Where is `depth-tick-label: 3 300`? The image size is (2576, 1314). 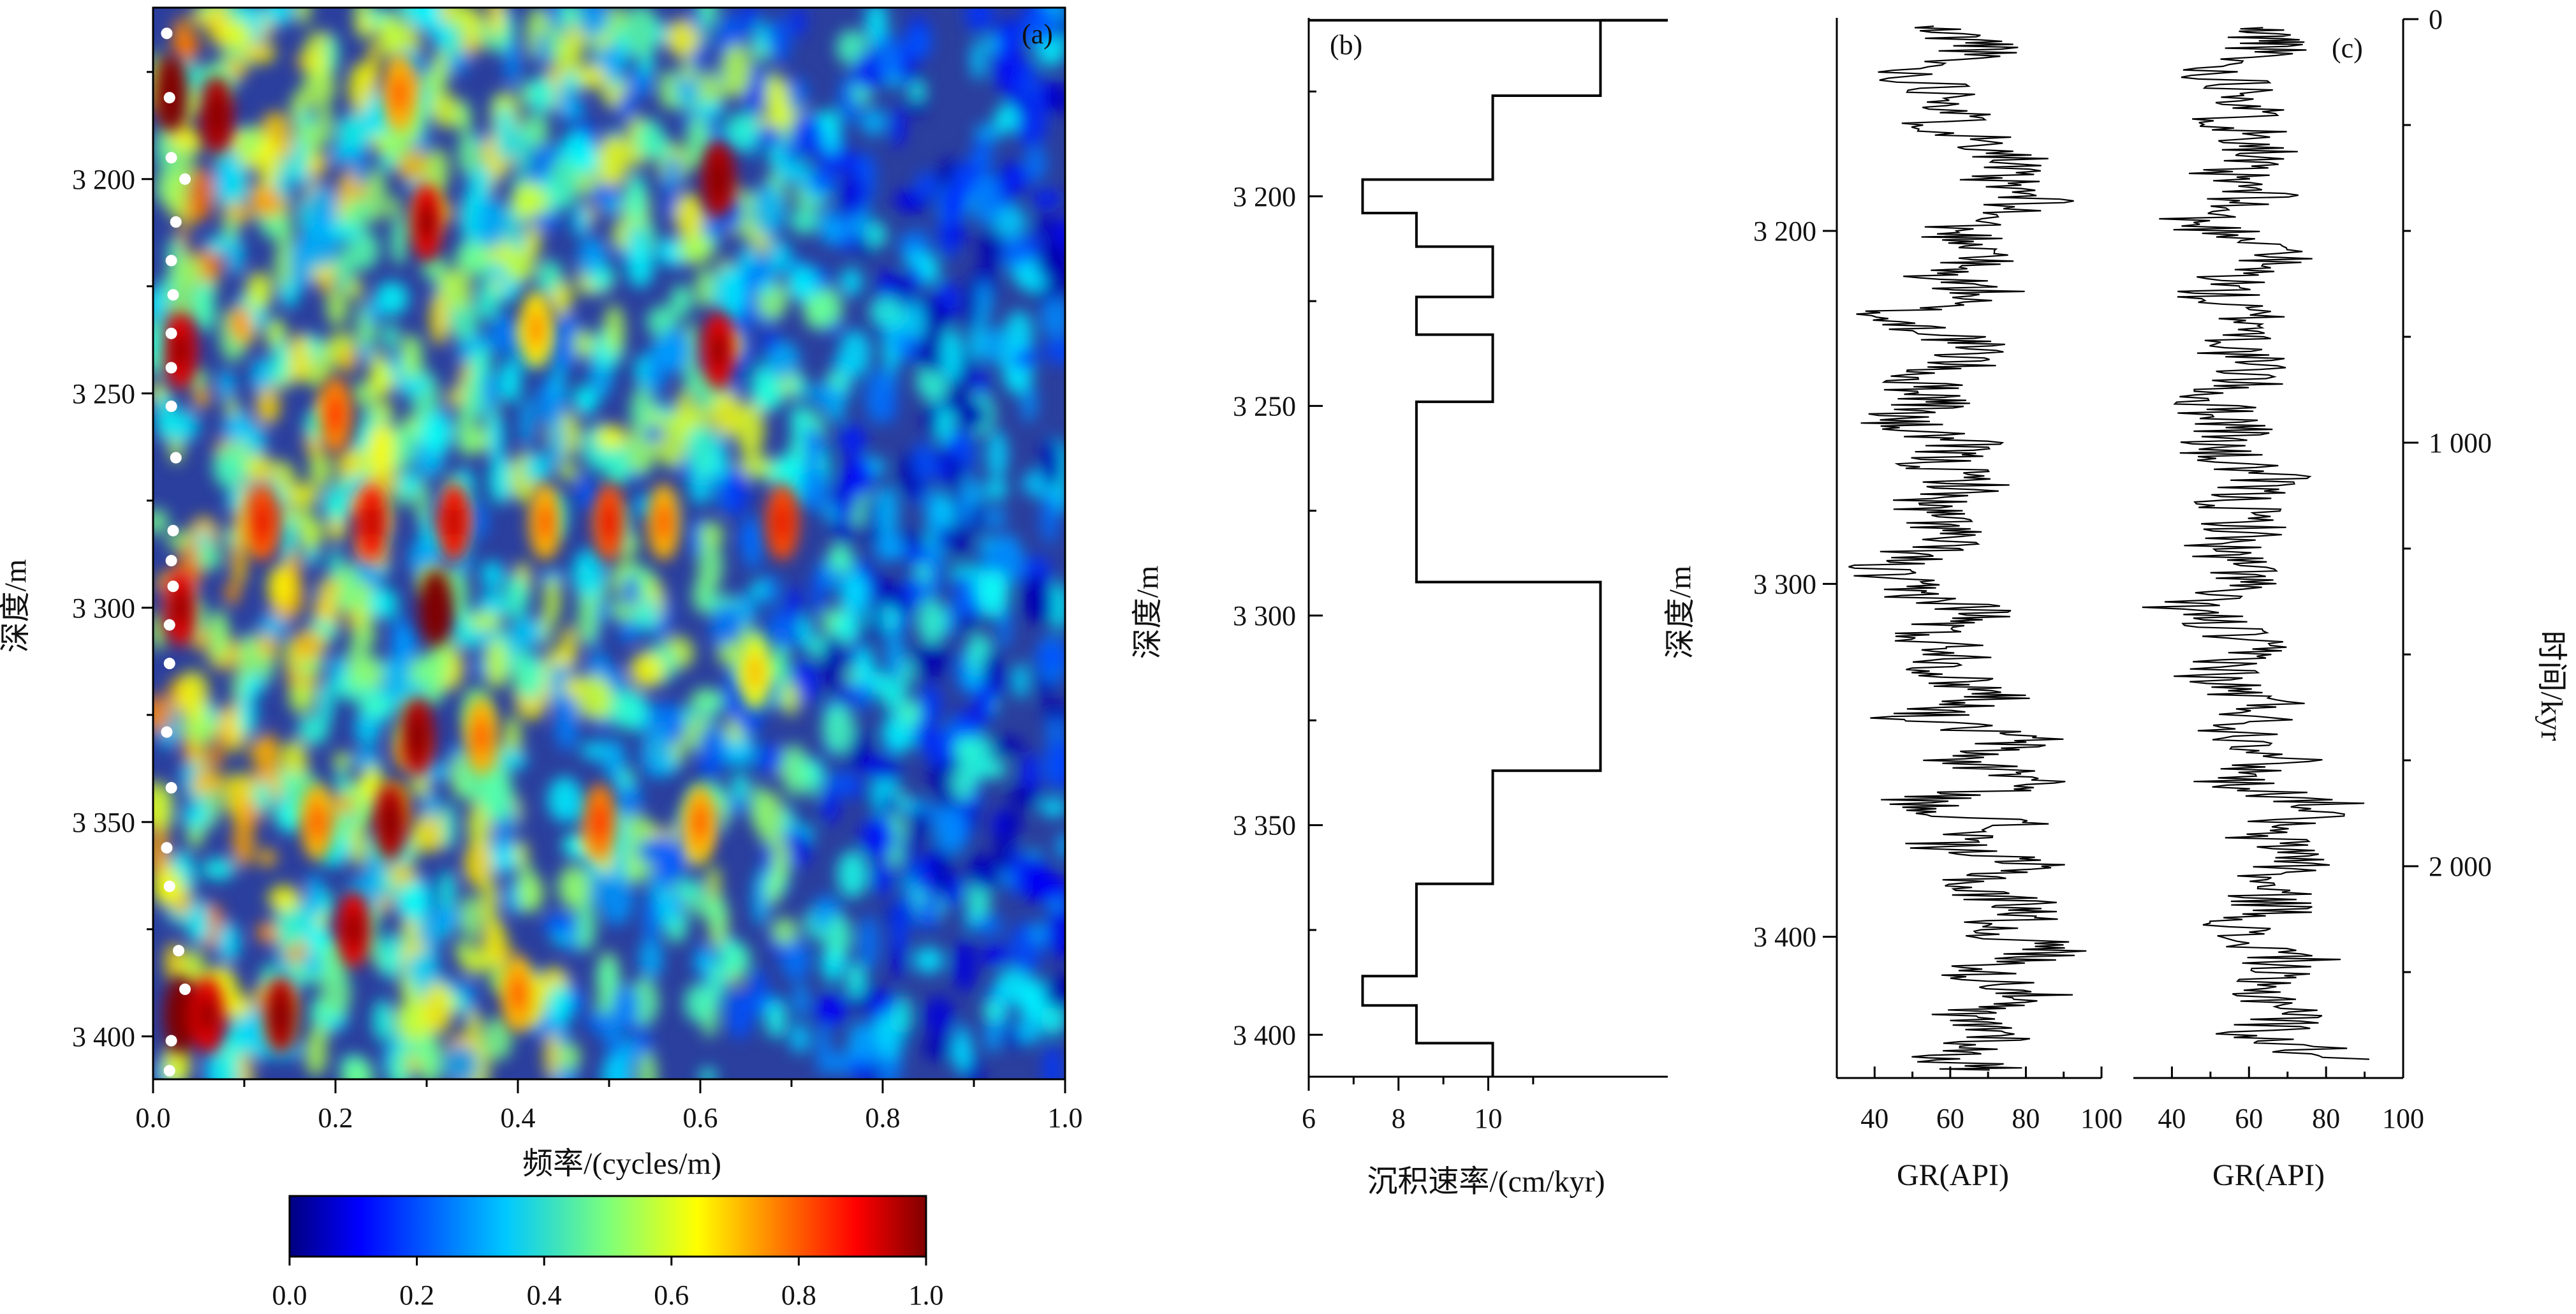
depth-tick-label: 3 300 is located at coordinates (1784, 584).